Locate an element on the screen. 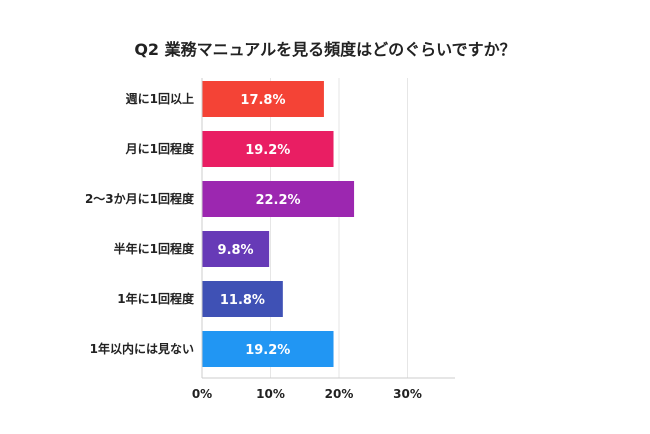 This screenshot has width=650, height=434. category-label-5: 1年に1回程度 is located at coordinates (156, 298).